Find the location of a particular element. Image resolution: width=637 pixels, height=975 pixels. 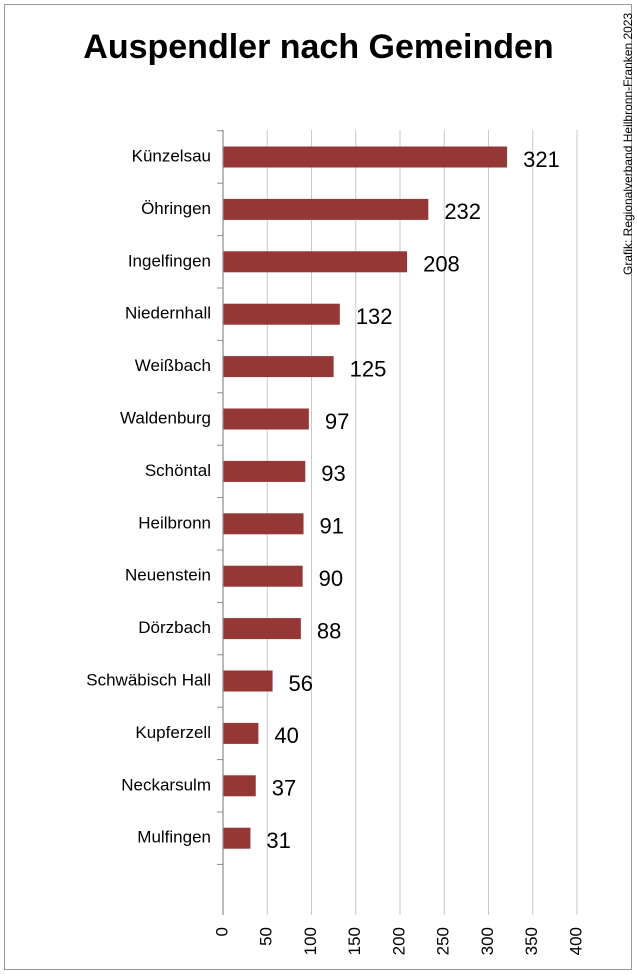

category-label-6: Schöntal is located at coordinates (178, 470).